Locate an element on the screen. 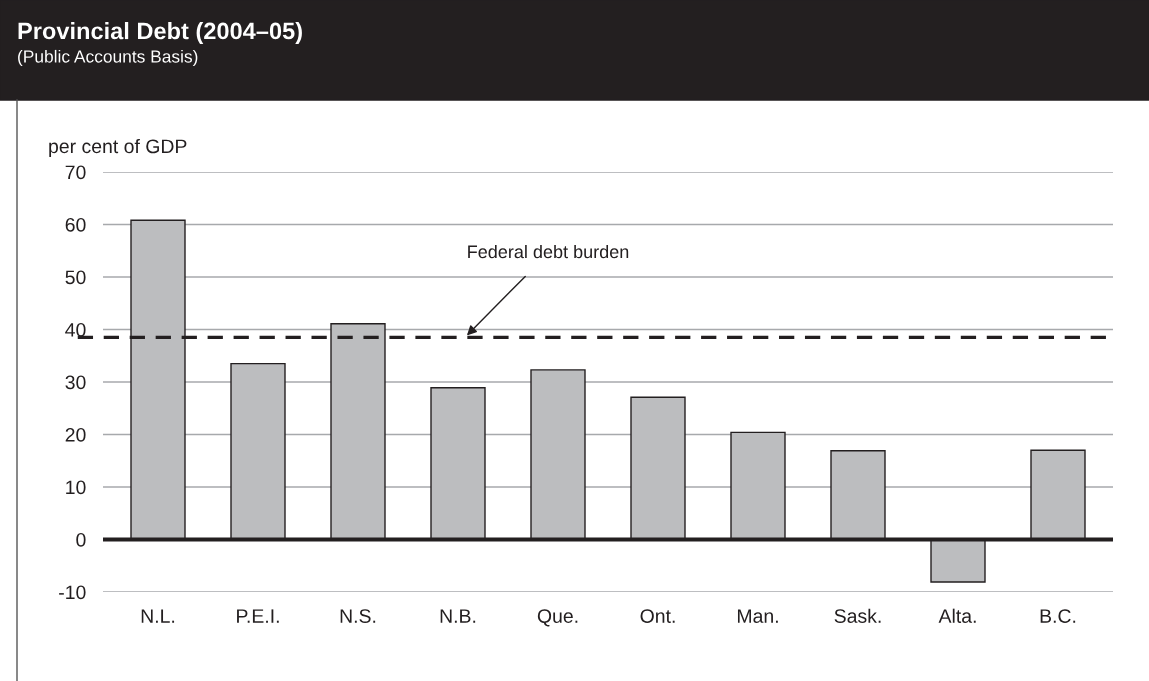  y-tick-label: 40 is located at coordinates (75, 329).